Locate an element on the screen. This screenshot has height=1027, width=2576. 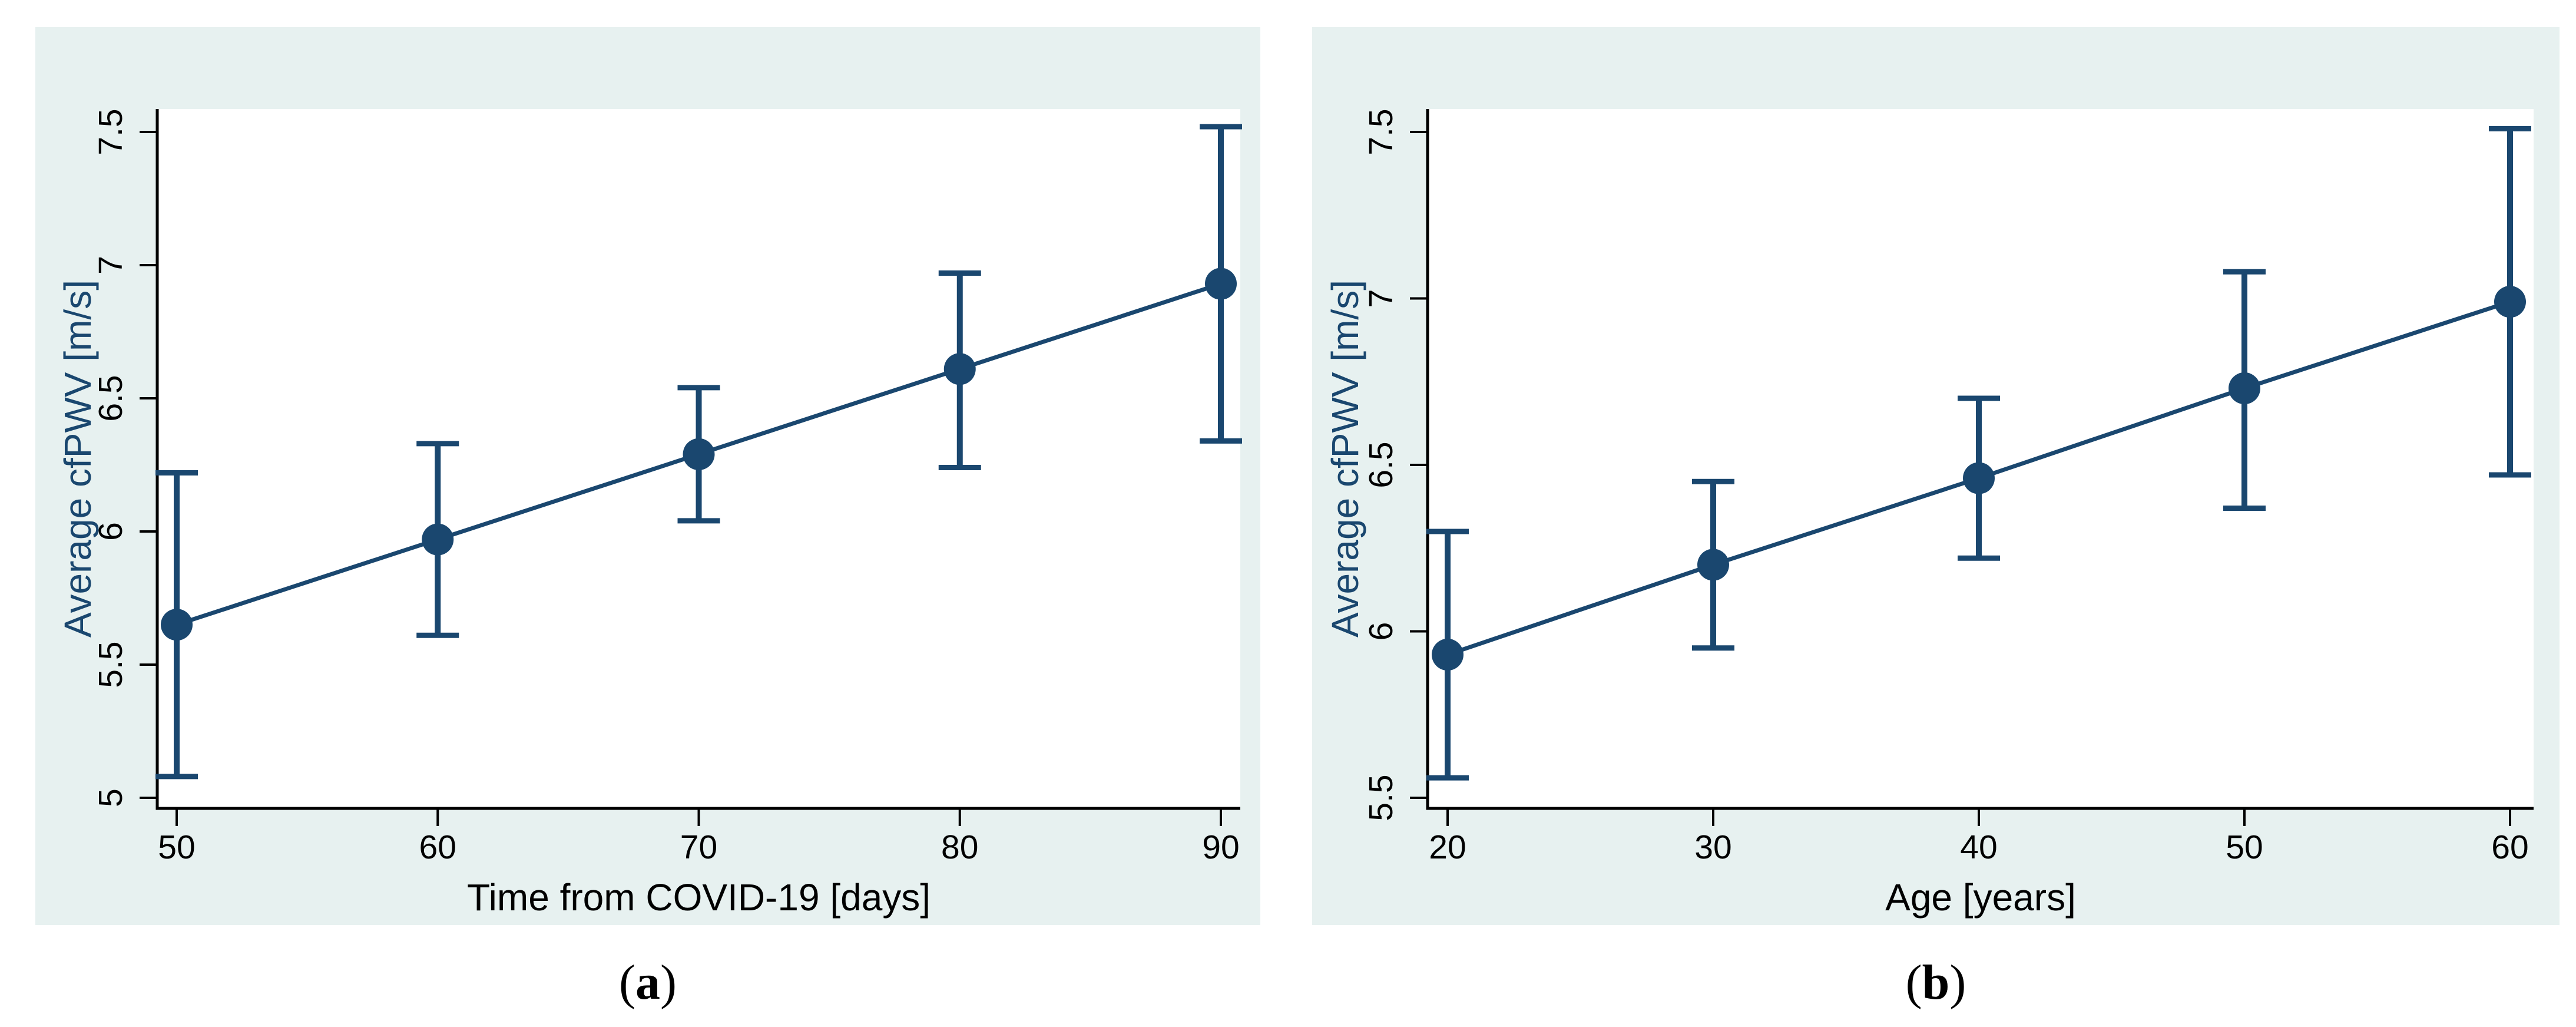
x-tick-label: 80 is located at coordinates (959, 847).